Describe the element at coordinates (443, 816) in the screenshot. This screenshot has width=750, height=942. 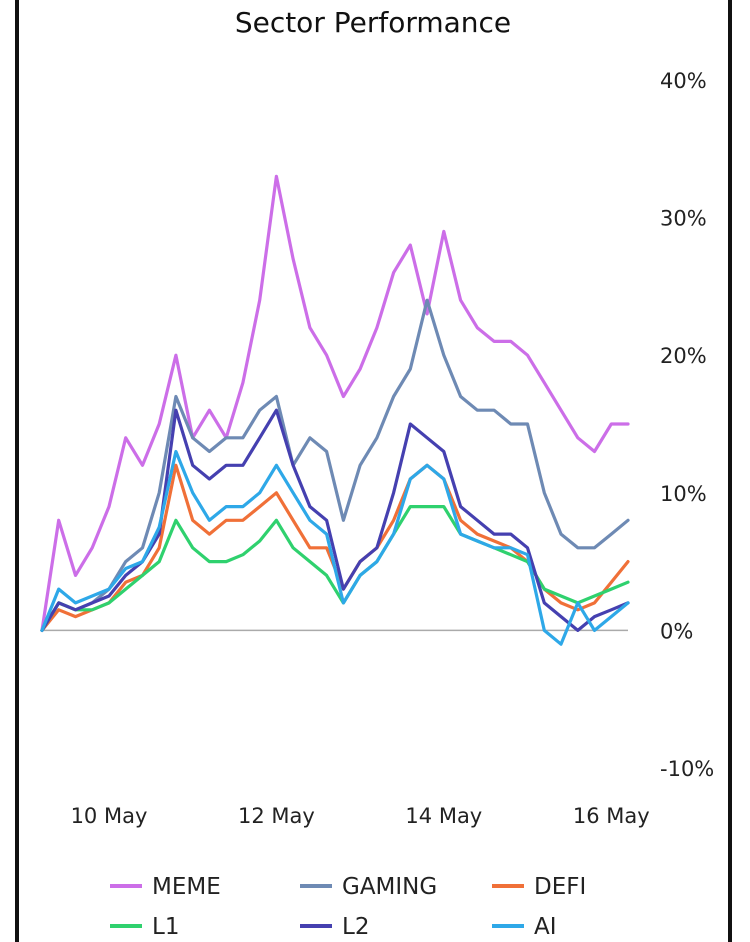
I see `x-tick-label: 14 May` at that location.